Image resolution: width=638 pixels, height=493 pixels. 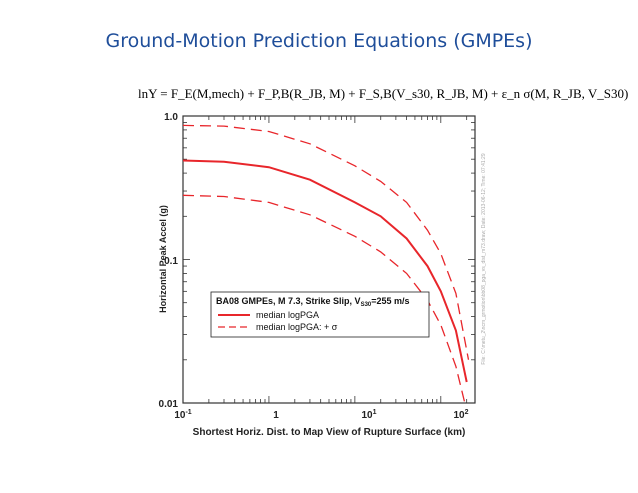 I want to click on y-tick-label: 0.01, so click(x=169, y=404).